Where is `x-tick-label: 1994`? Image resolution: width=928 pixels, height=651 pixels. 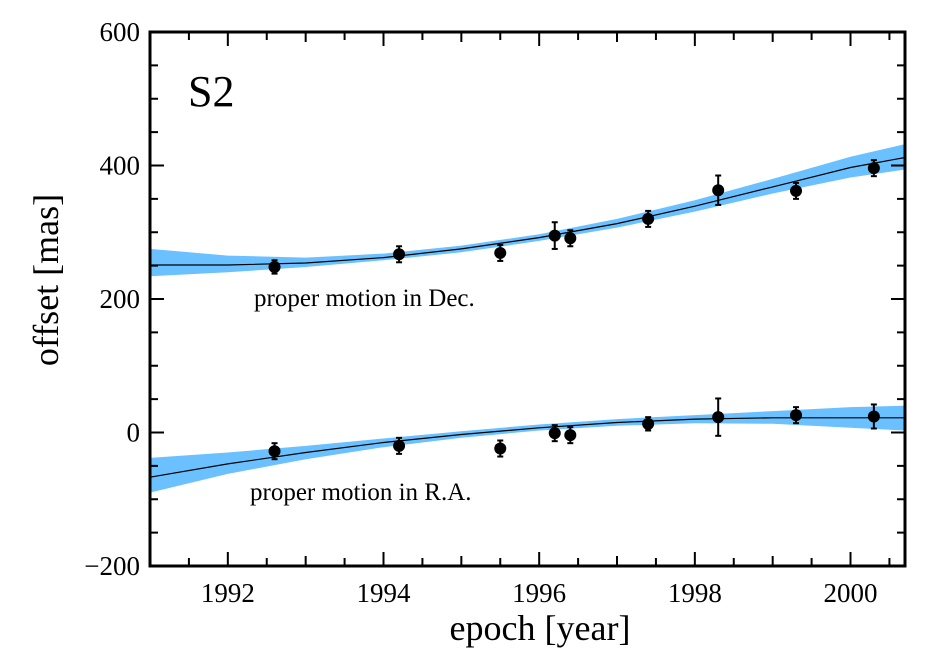 x-tick-label: 1994 is located at coordinates (384, 593).